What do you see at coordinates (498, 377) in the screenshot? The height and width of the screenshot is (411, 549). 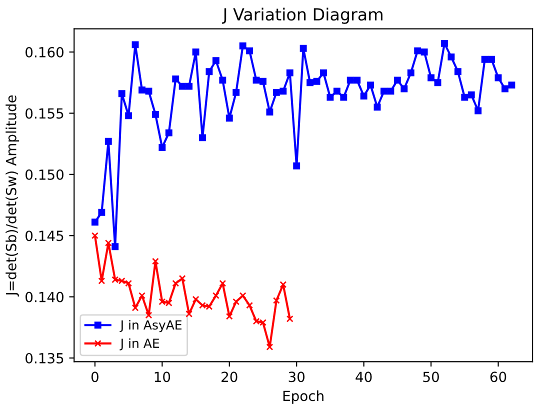 I see `x-tick-label: 60` at bounding box center [498, 377].